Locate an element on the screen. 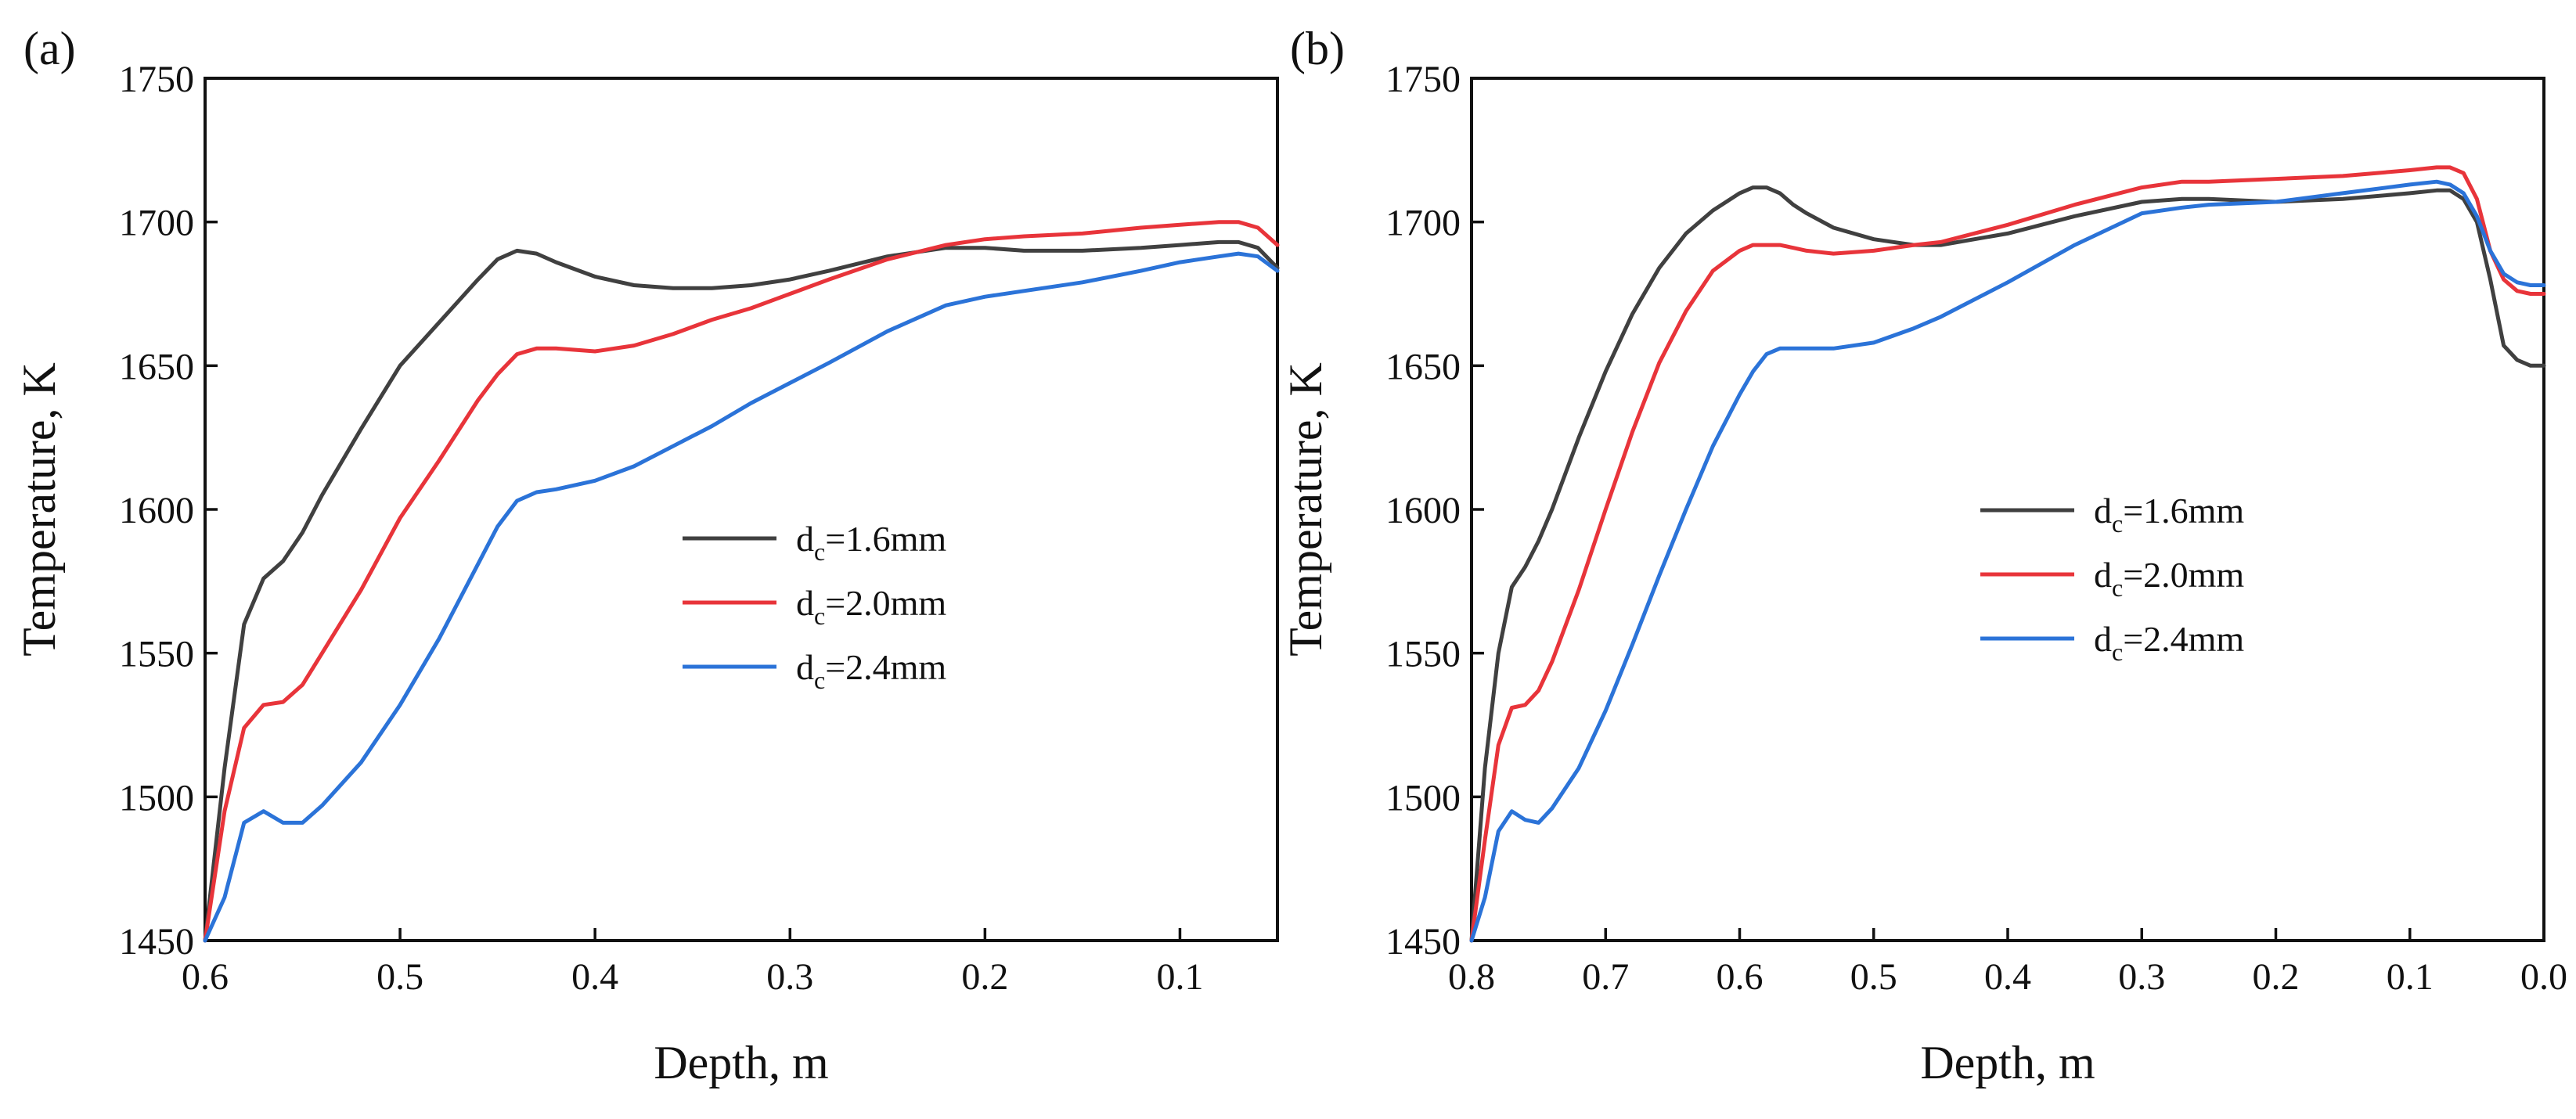 This screenshot has width=2576, height=1119. panel-a-x-tick-label: 0.5 is located at coordinates (399, 977).